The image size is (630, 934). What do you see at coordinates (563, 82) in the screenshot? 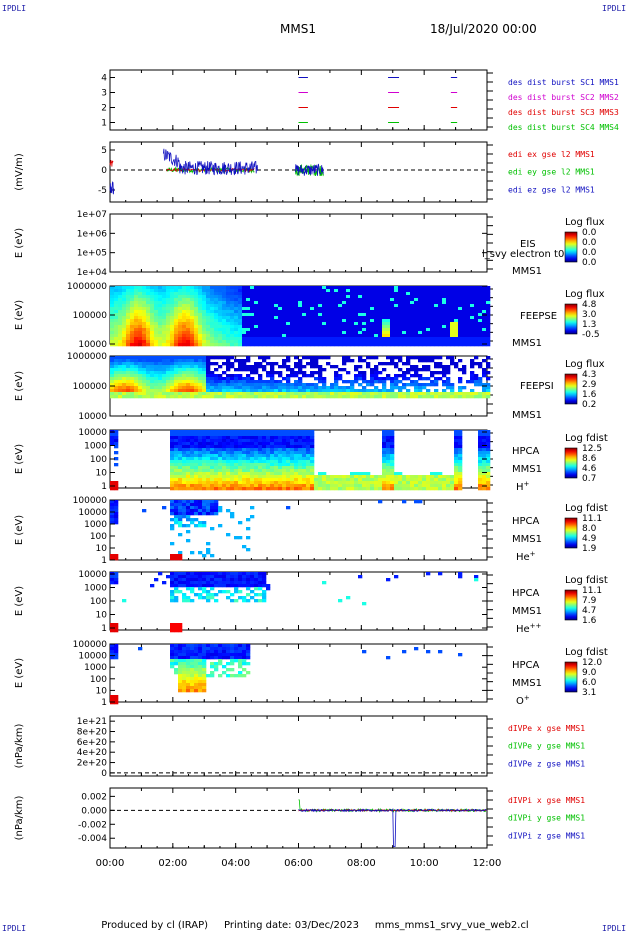
I see `legend-blue: des dist burst SC1 MMS1` at bounding box center [563, 82].